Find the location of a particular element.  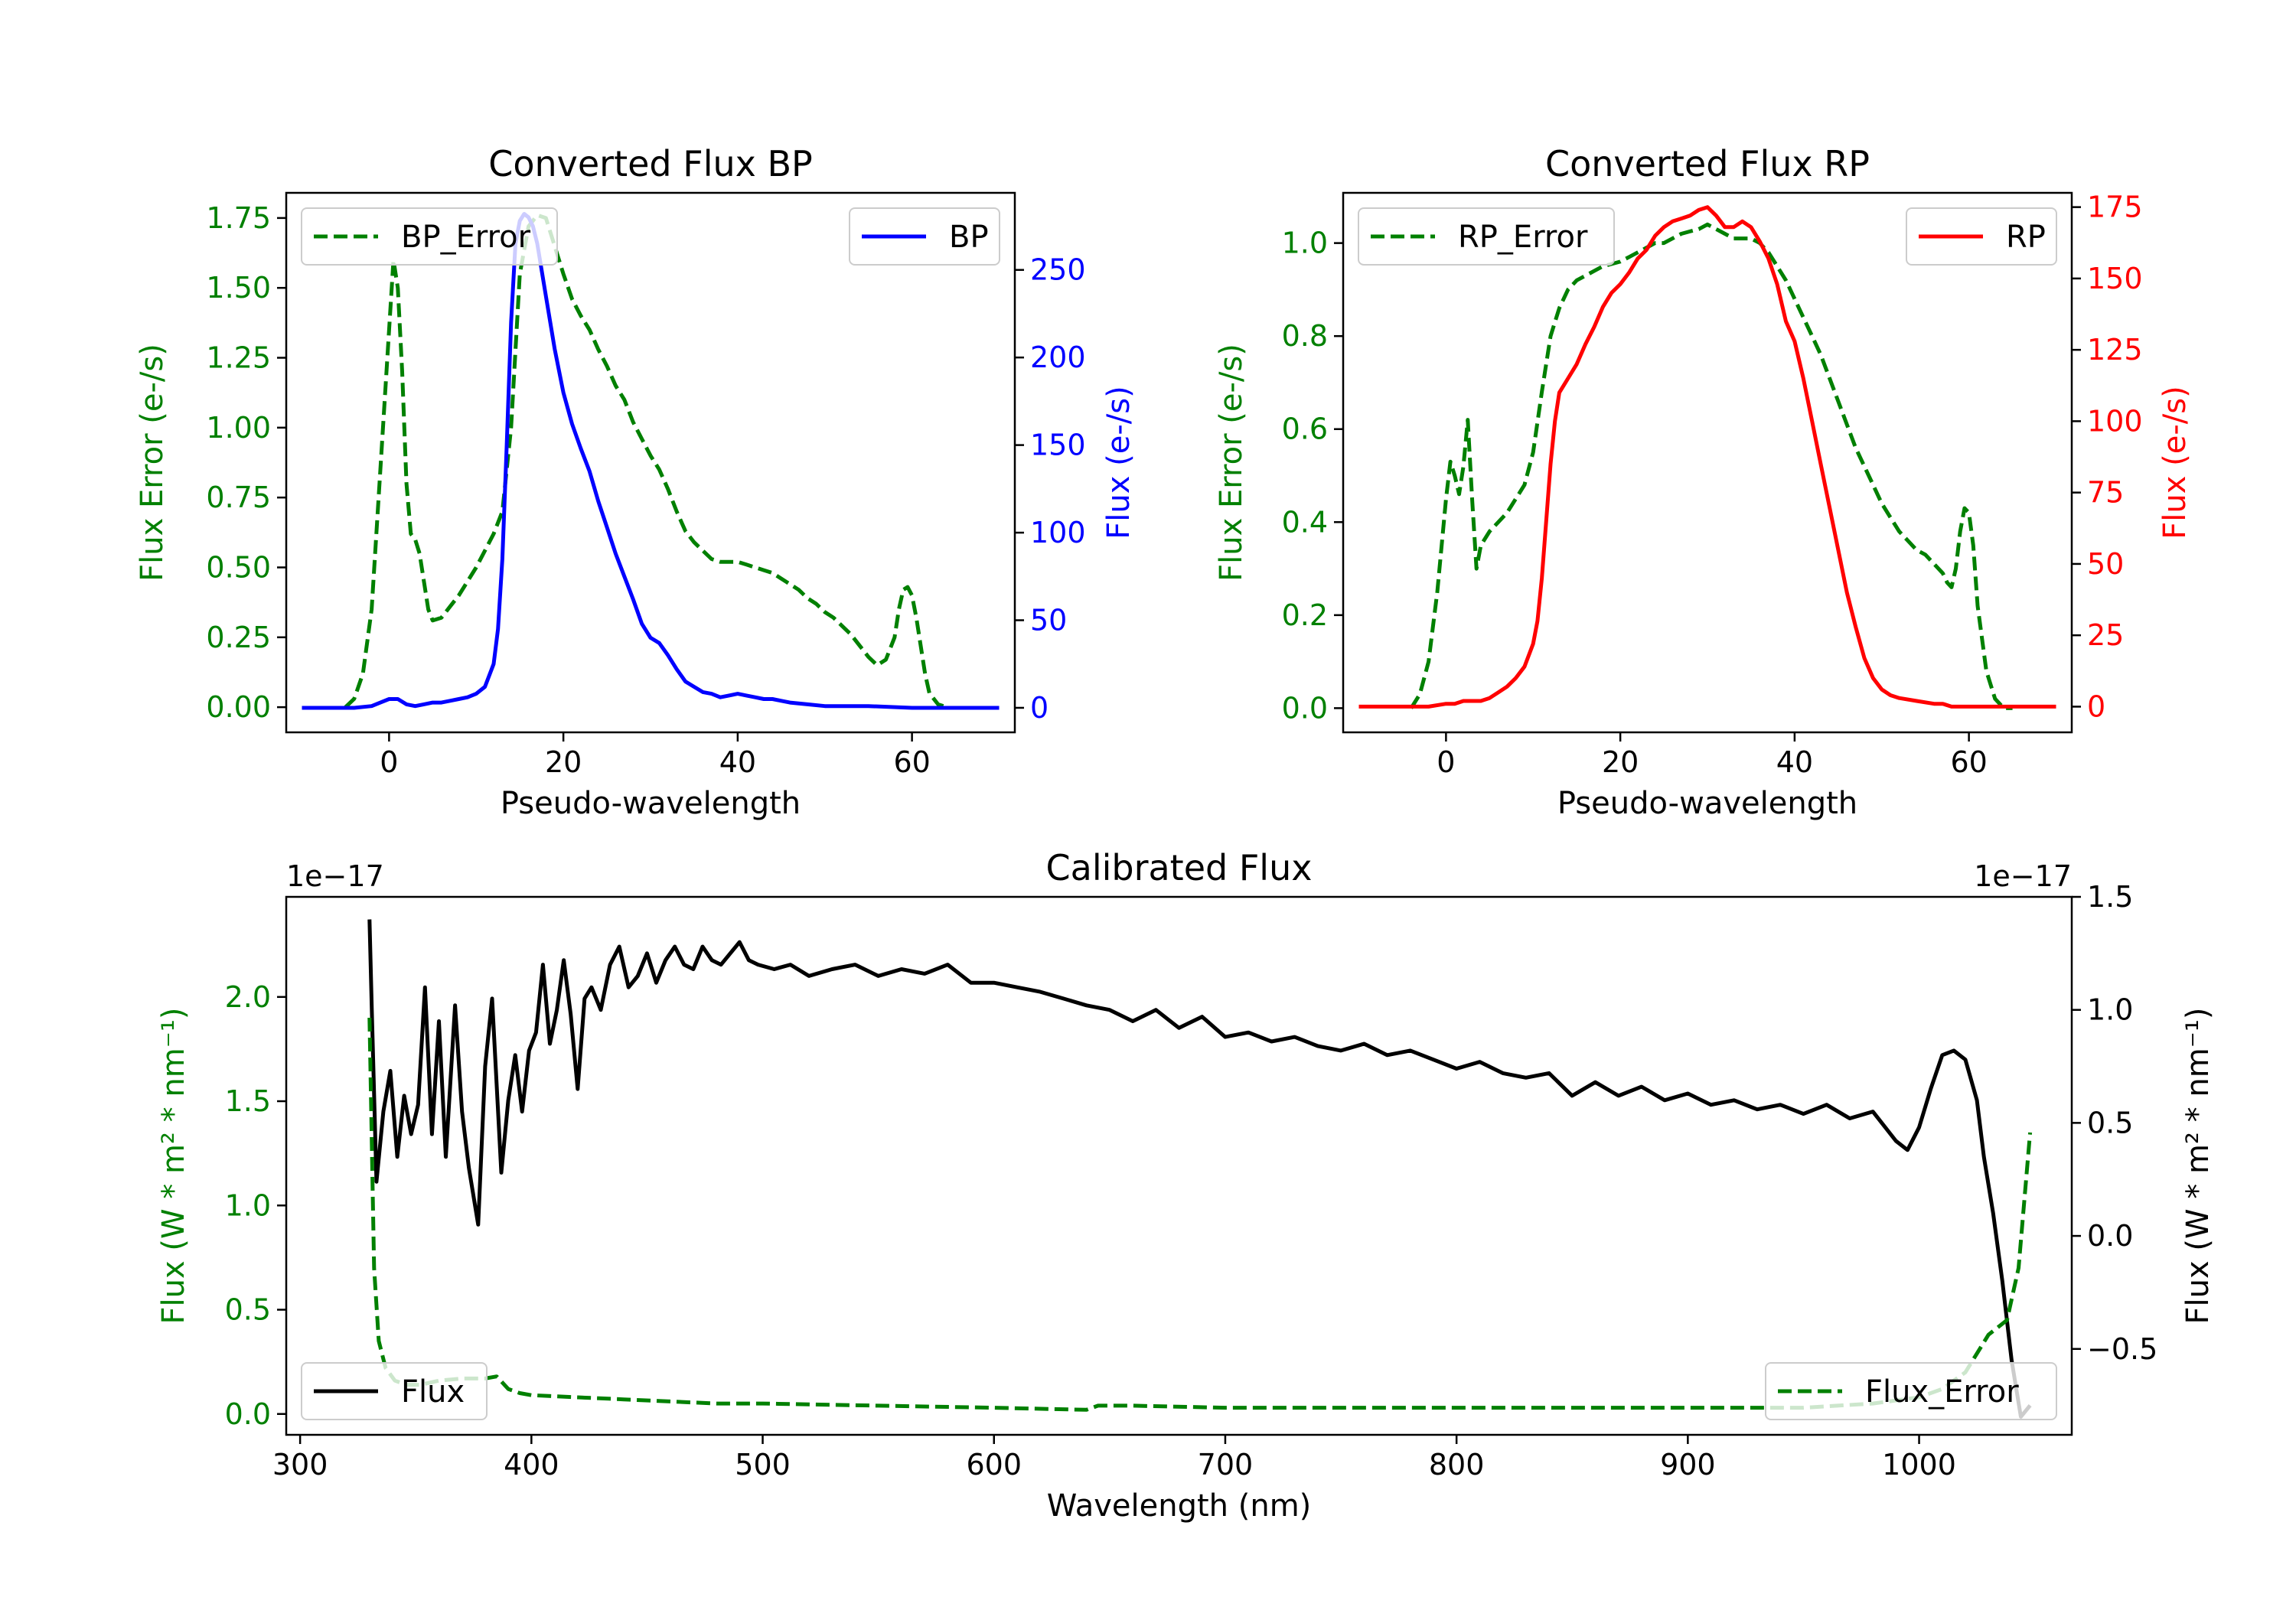

calibrated-offset-label-left: 1e−17 is located at coordinates (335, 876).